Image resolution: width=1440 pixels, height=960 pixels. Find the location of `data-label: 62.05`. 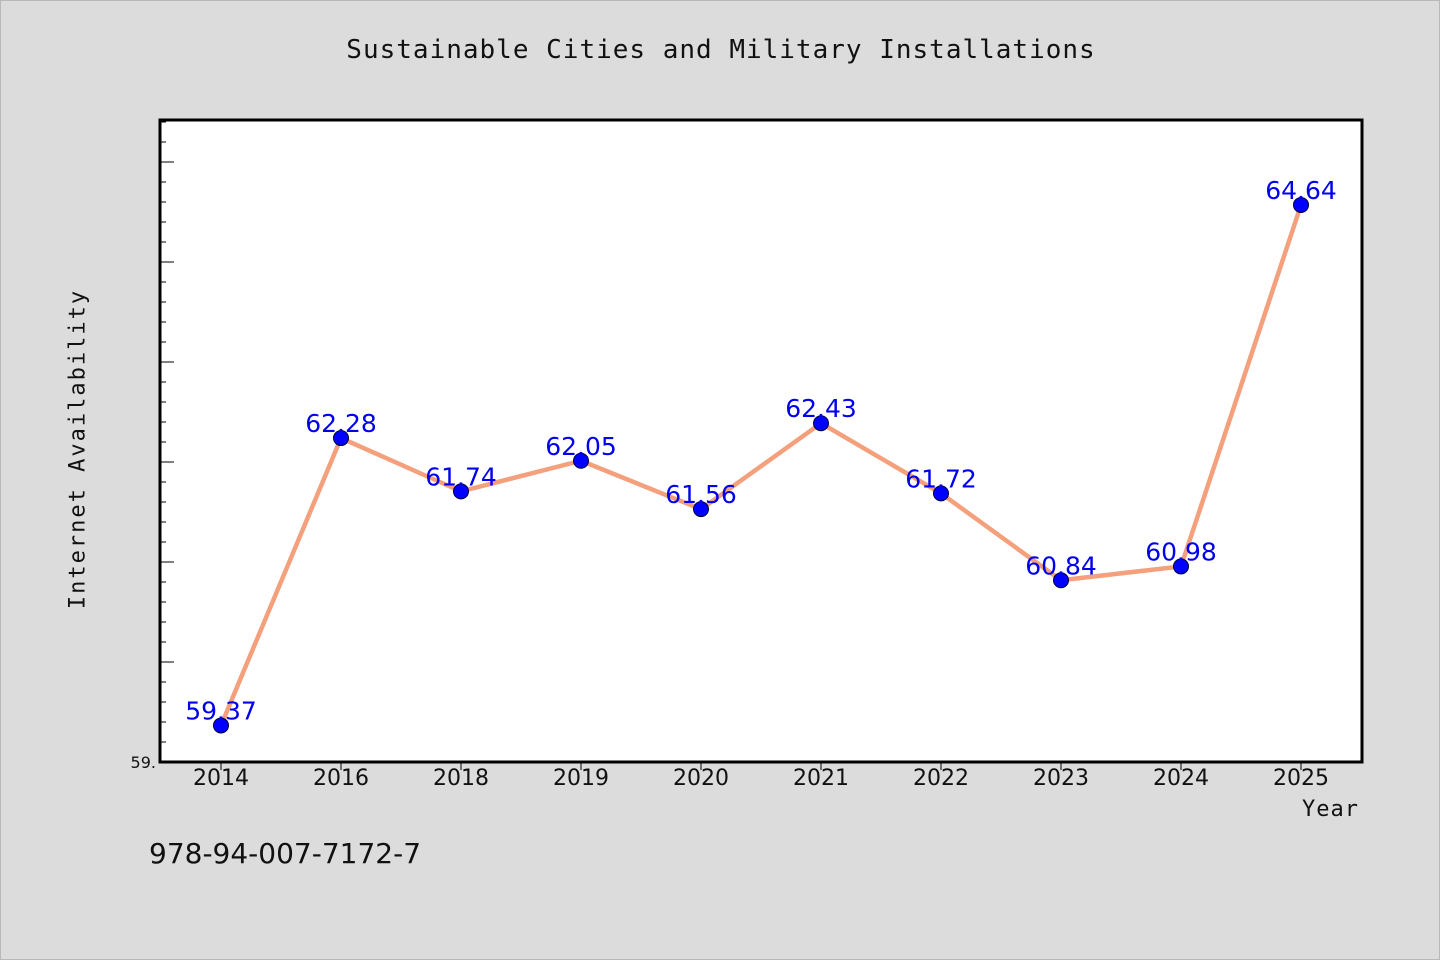

data-label: 62.05 is located at coordinates (581, 446).